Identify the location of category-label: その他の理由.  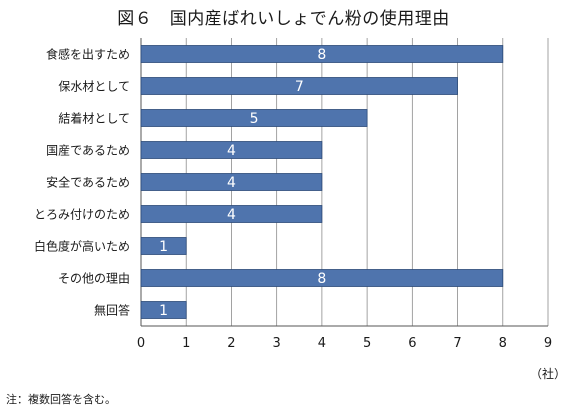
(94, 279).